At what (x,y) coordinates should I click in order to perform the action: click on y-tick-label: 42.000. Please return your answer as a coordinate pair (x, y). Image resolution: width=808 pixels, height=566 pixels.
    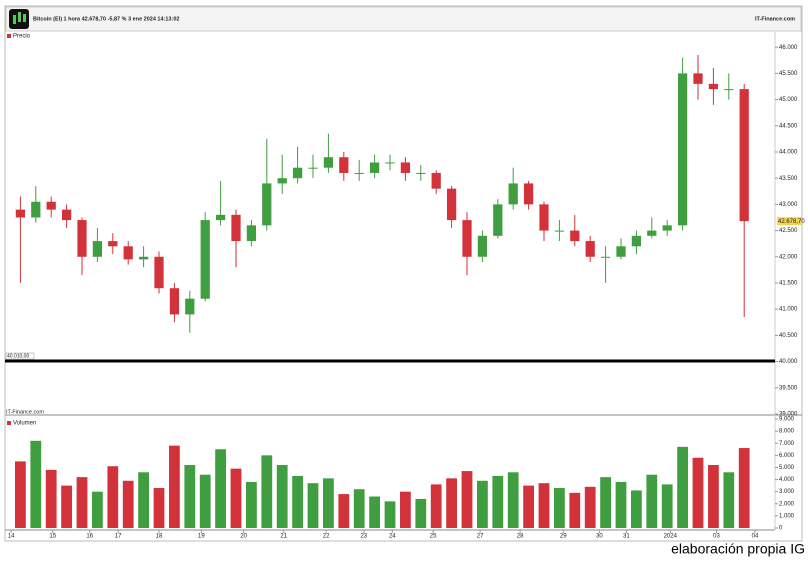
    Looking at the image, I should click on (788, 257).